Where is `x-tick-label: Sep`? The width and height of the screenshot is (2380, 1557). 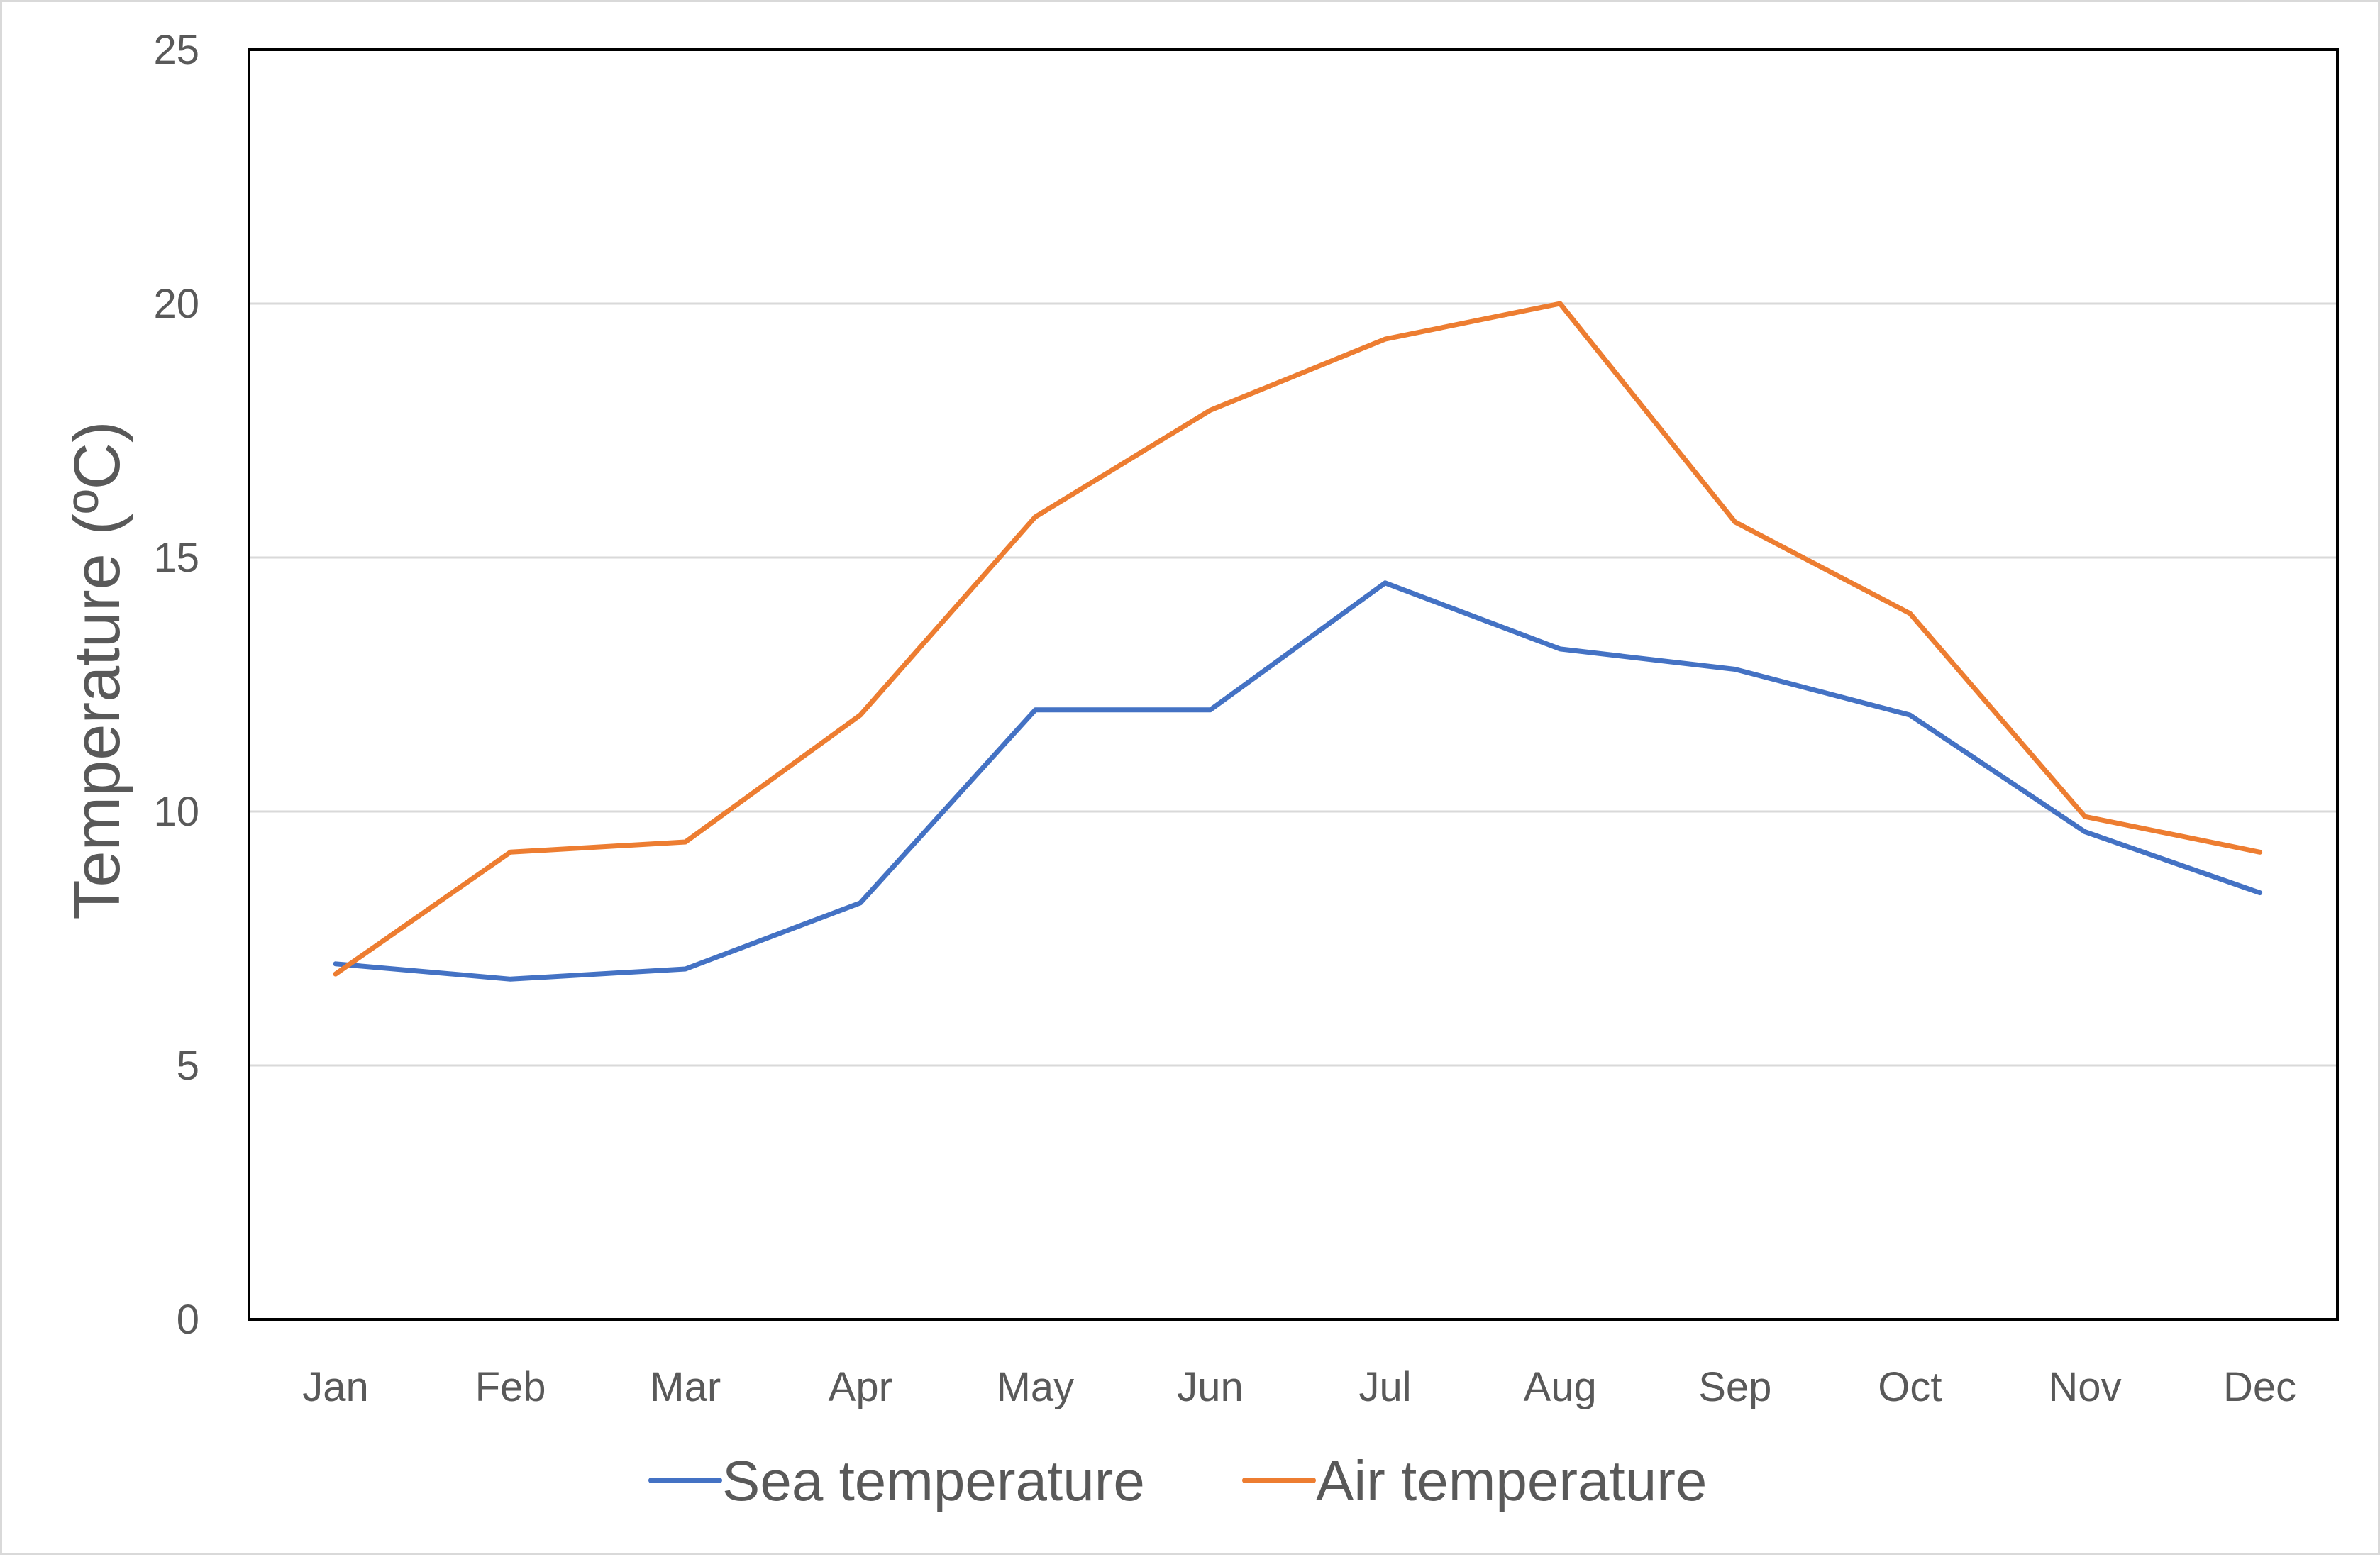
x-tick-label: Sep is located at coordinates (1735, 1387).